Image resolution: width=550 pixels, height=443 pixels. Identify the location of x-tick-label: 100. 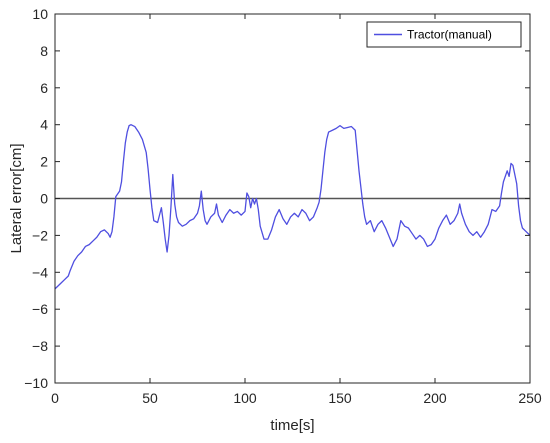
(245, 398).